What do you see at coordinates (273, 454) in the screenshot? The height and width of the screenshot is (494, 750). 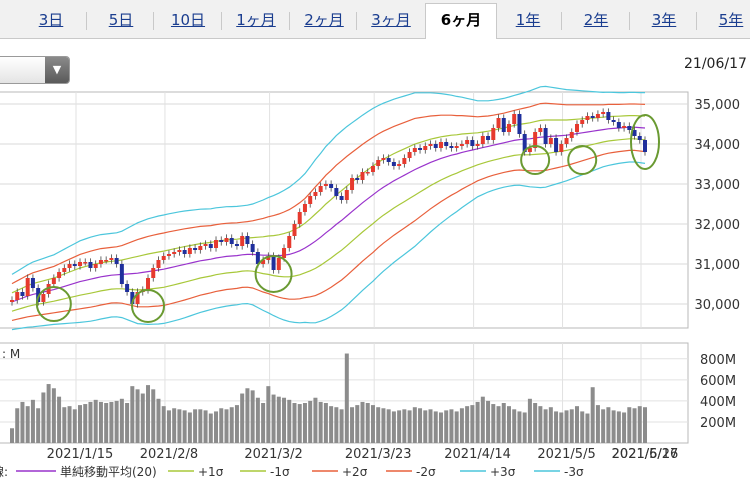 I see `x-tick-label: 2021/3/2` at bounding box center [273, 454].